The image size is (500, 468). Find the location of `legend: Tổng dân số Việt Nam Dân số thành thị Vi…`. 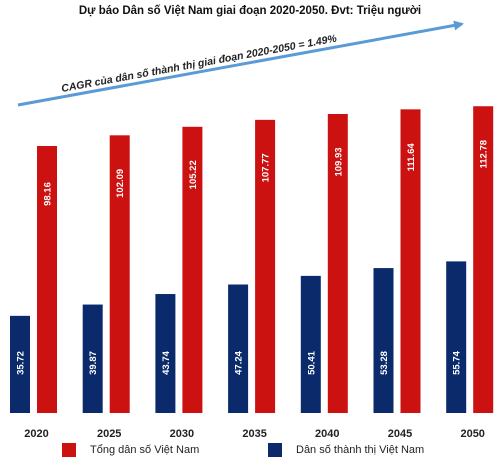

legend: Tổng dân số Việt Nam Dân số thành thị Vi… is located at coordinates (250, 453).